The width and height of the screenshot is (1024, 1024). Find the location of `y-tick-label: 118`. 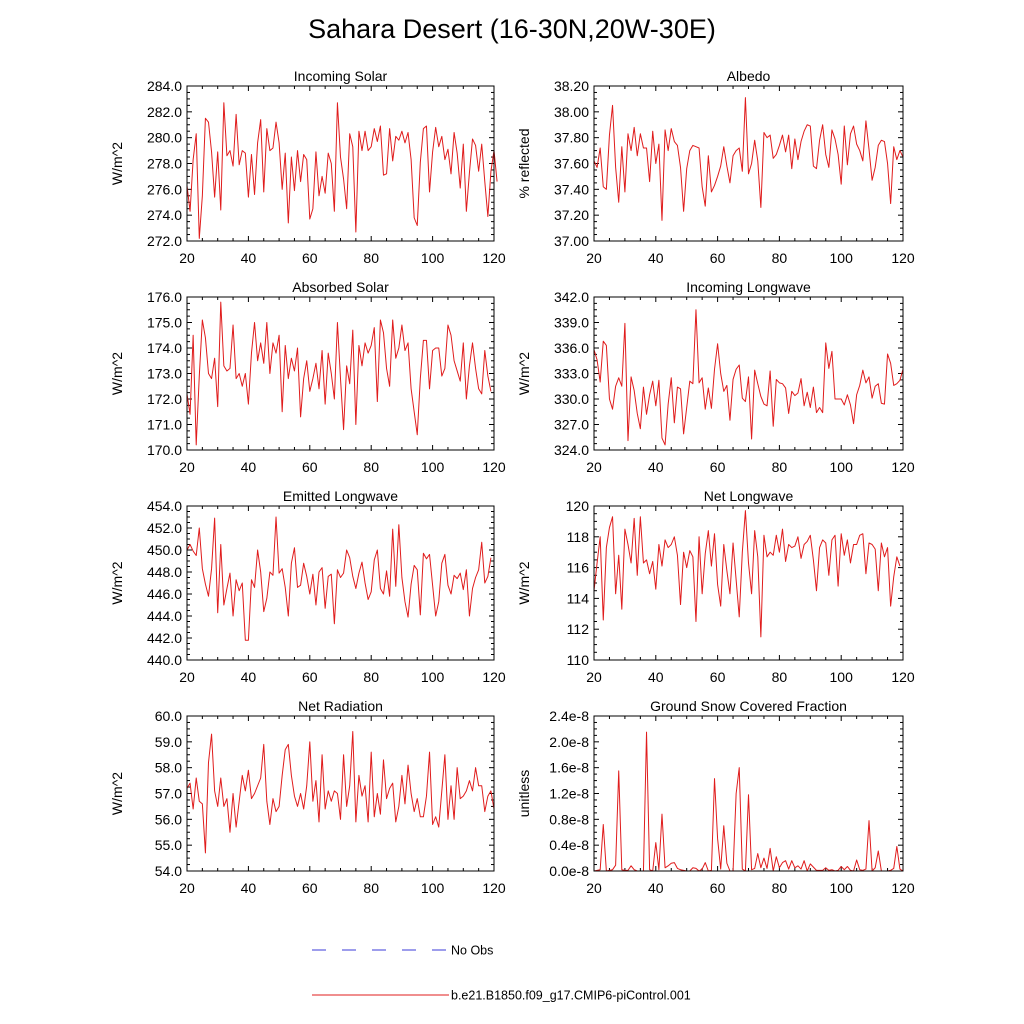

y-tick-label: 118 is located at coordinates (578, 537).